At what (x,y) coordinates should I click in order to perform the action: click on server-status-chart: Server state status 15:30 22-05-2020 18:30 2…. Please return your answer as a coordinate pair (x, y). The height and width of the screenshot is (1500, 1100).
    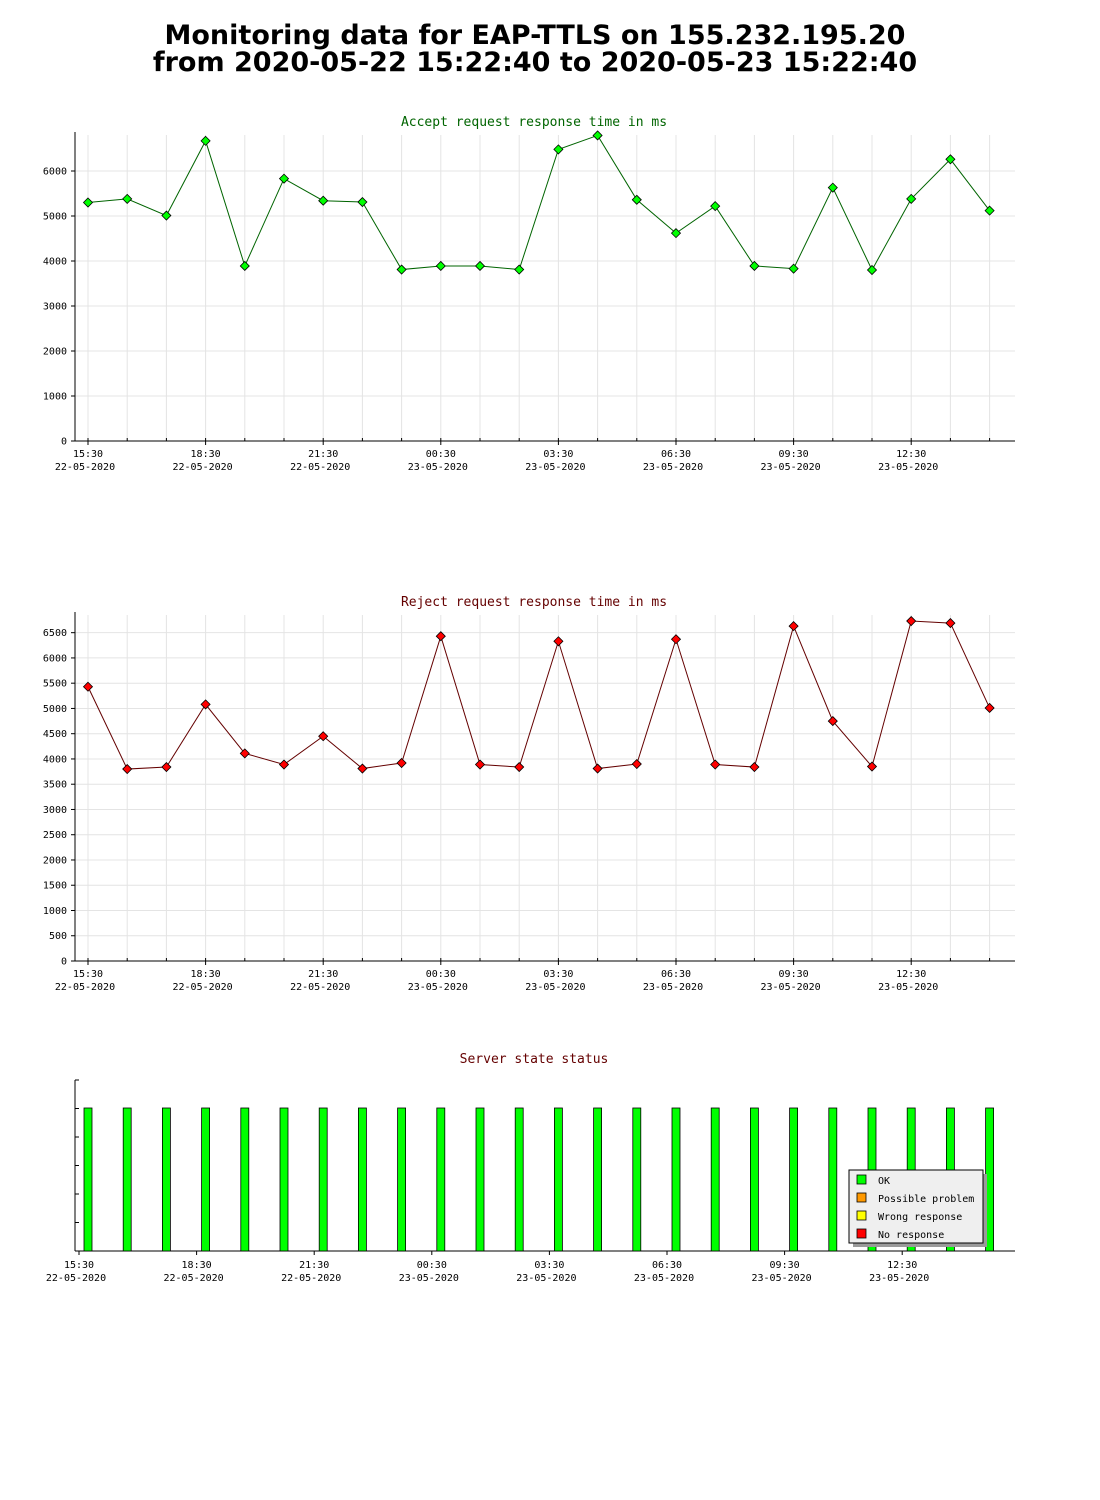
    Looking at the image, I should click on (530, 1168).